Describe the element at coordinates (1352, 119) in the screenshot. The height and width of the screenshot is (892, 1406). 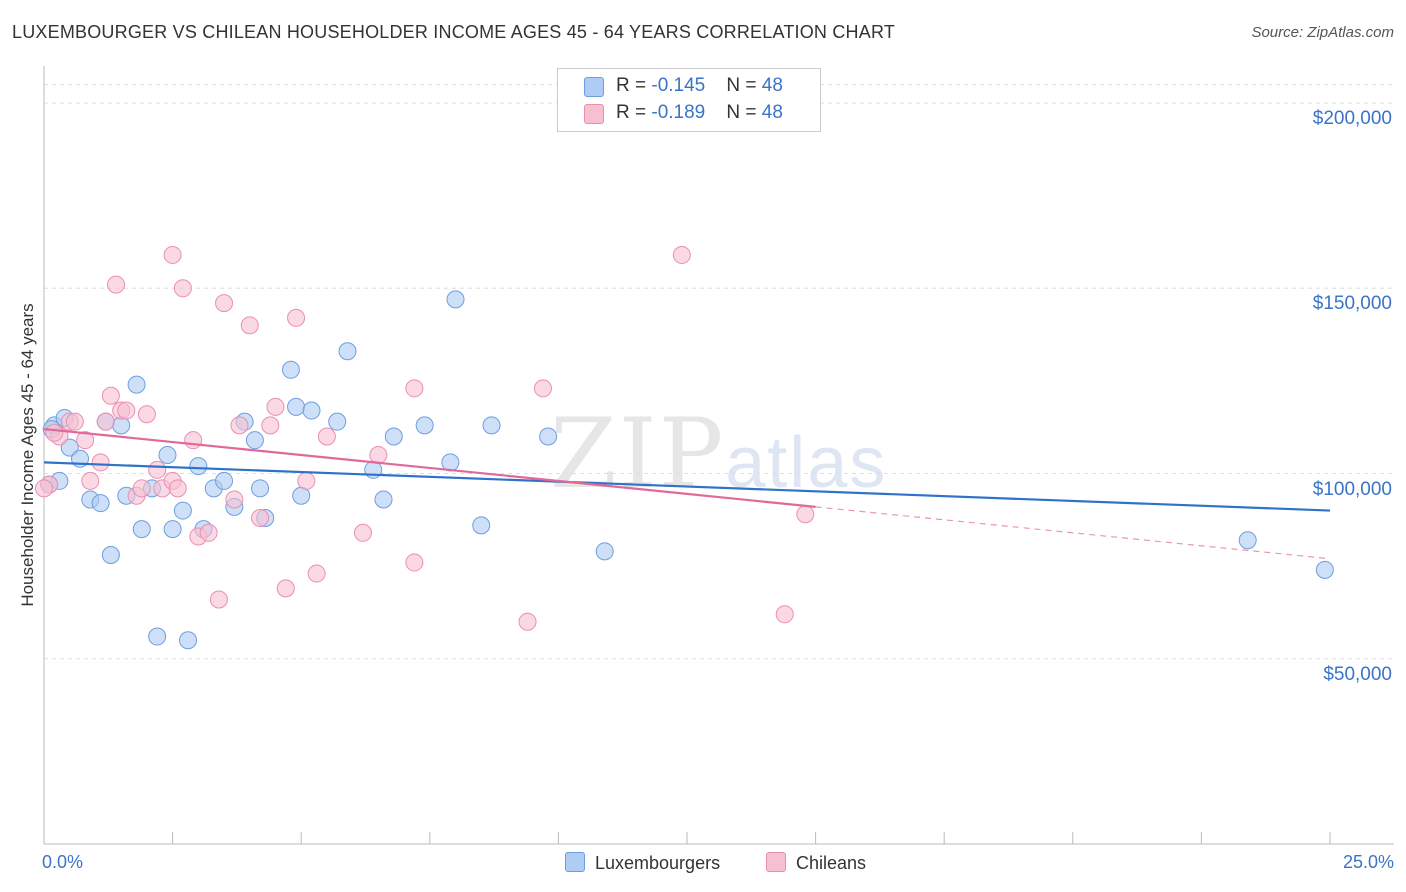
I see `y-tick-label: $200,000` at that location.